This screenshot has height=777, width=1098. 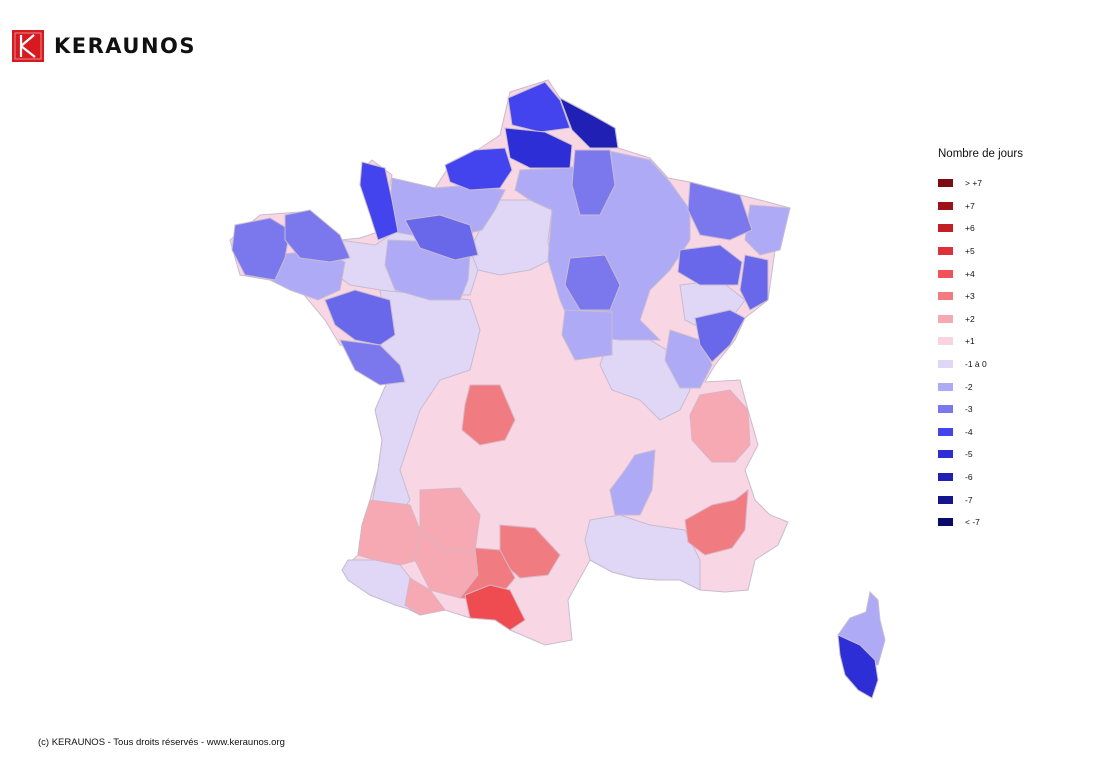 I want to click on region-vendee, so click(x=372, y=362).